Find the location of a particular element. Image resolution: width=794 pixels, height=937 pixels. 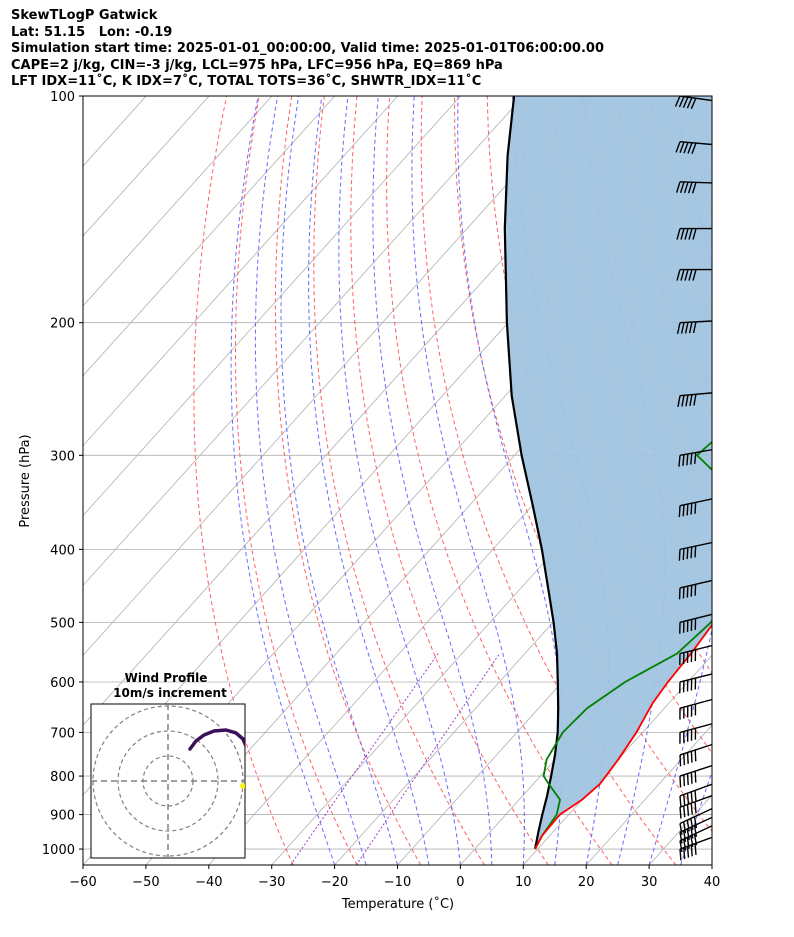

x-tick-label: −20 is located at coordinates (334, 882).